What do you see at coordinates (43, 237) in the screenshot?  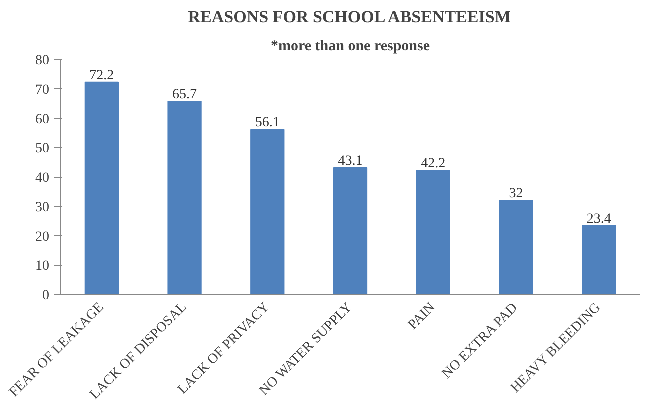 I see `y-tick-label: 20` at bounding box center [43, 237].